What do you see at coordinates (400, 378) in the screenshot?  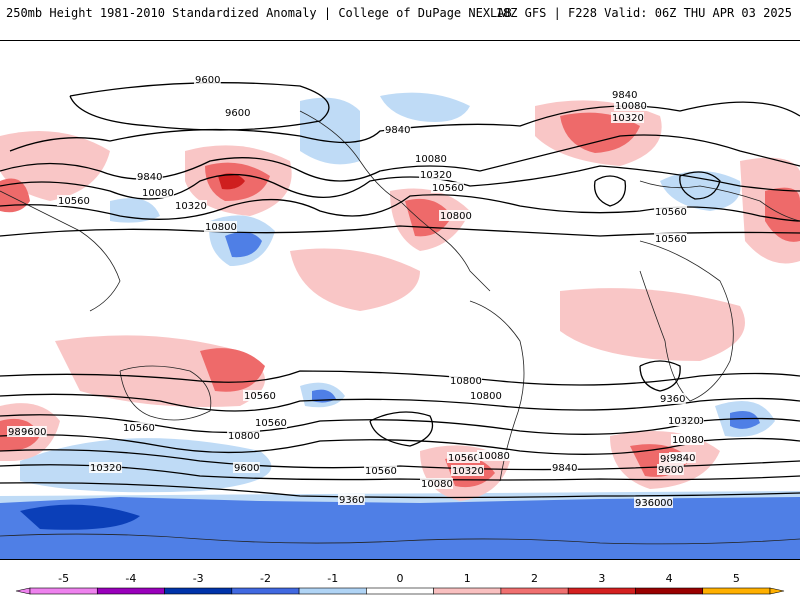 I see `contour-10800-south` at bounding box center [400, 378].